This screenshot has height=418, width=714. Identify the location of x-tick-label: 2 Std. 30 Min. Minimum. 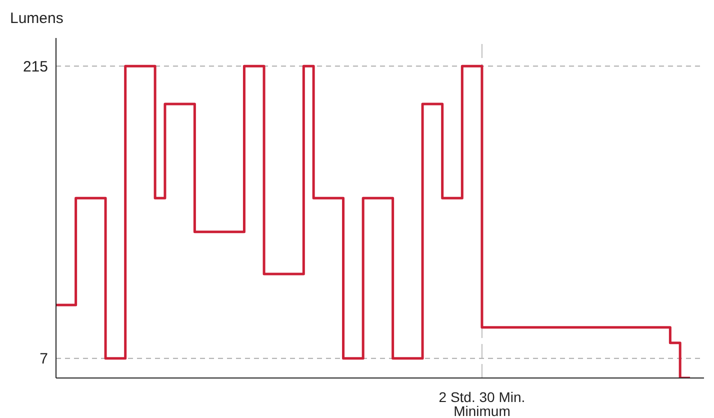
(482, 403).